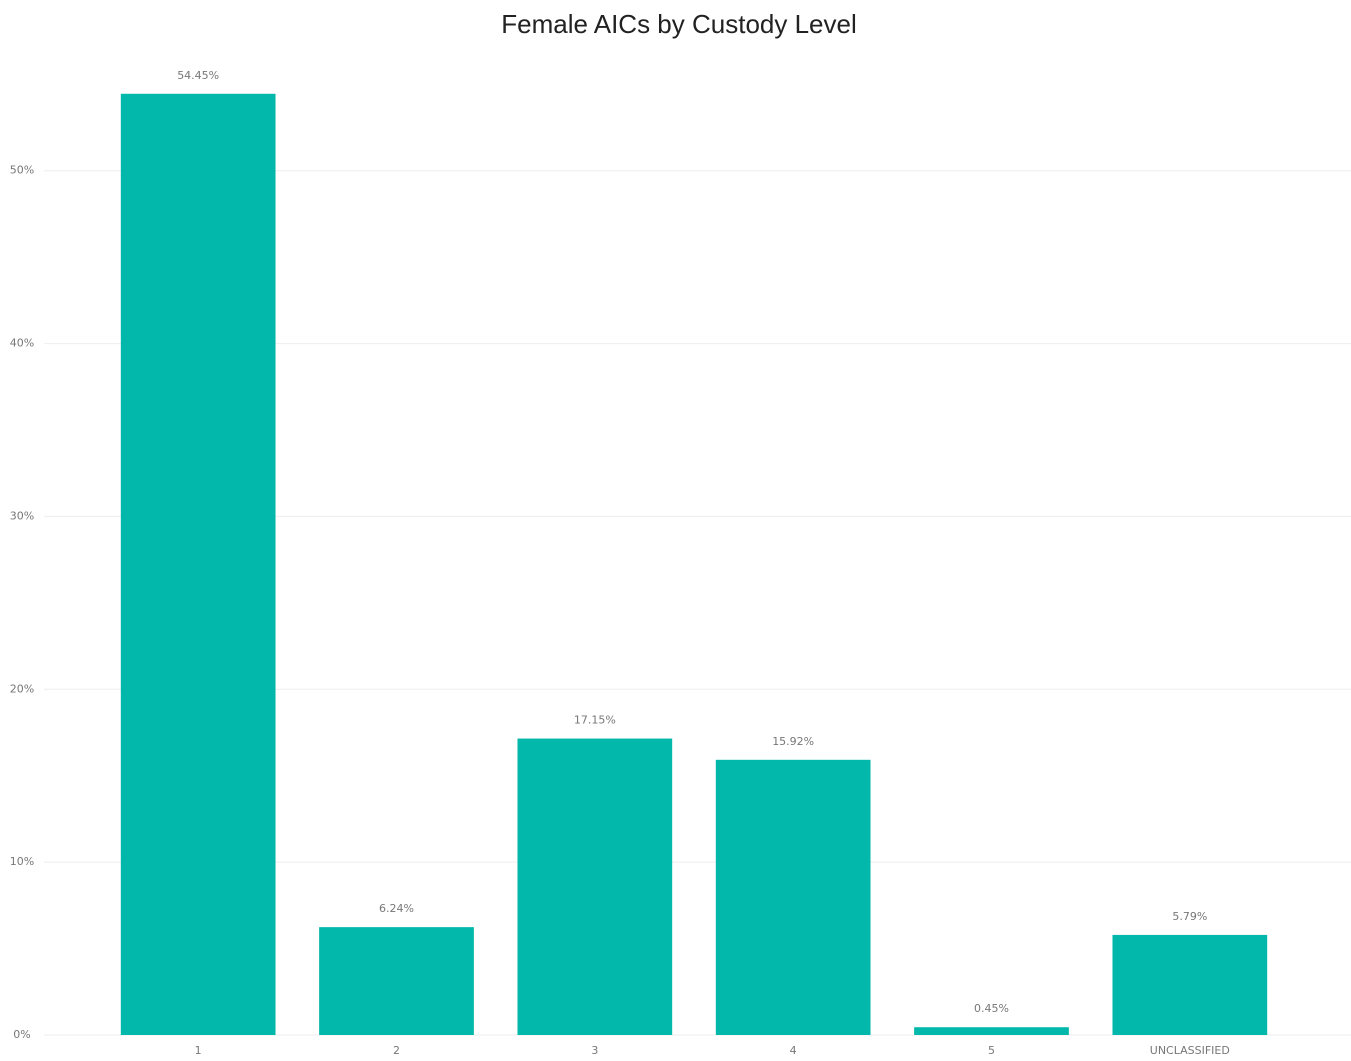 The width and height of the screenshot is (1351, 1061). I want to click on x-tick-label: 4, so click(793, 1050).